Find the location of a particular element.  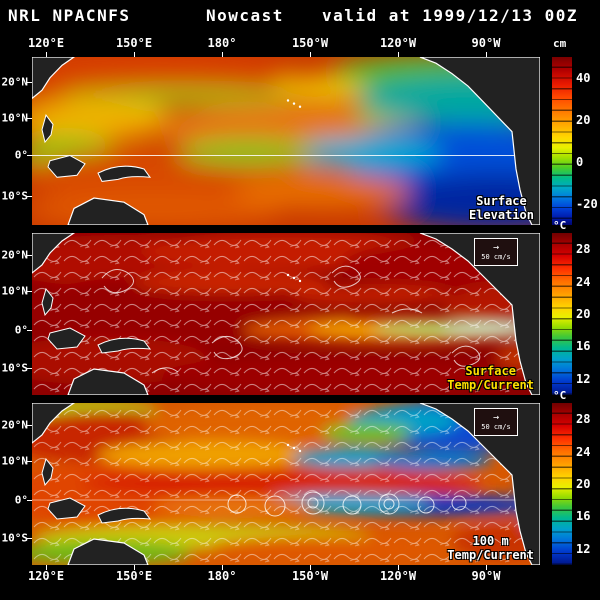

header-product: Nowcast is located at coordinates (245, 15).